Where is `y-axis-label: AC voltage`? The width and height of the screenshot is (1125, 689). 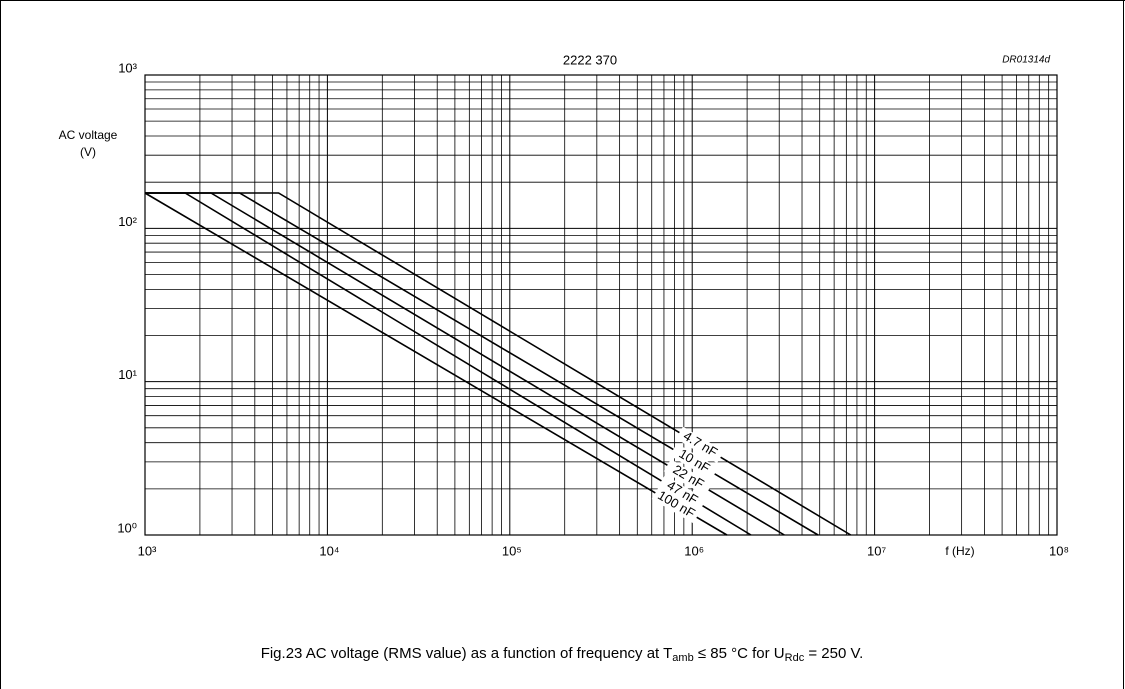
y-axis-label: AC voltage is located at coordinates (88, 135).